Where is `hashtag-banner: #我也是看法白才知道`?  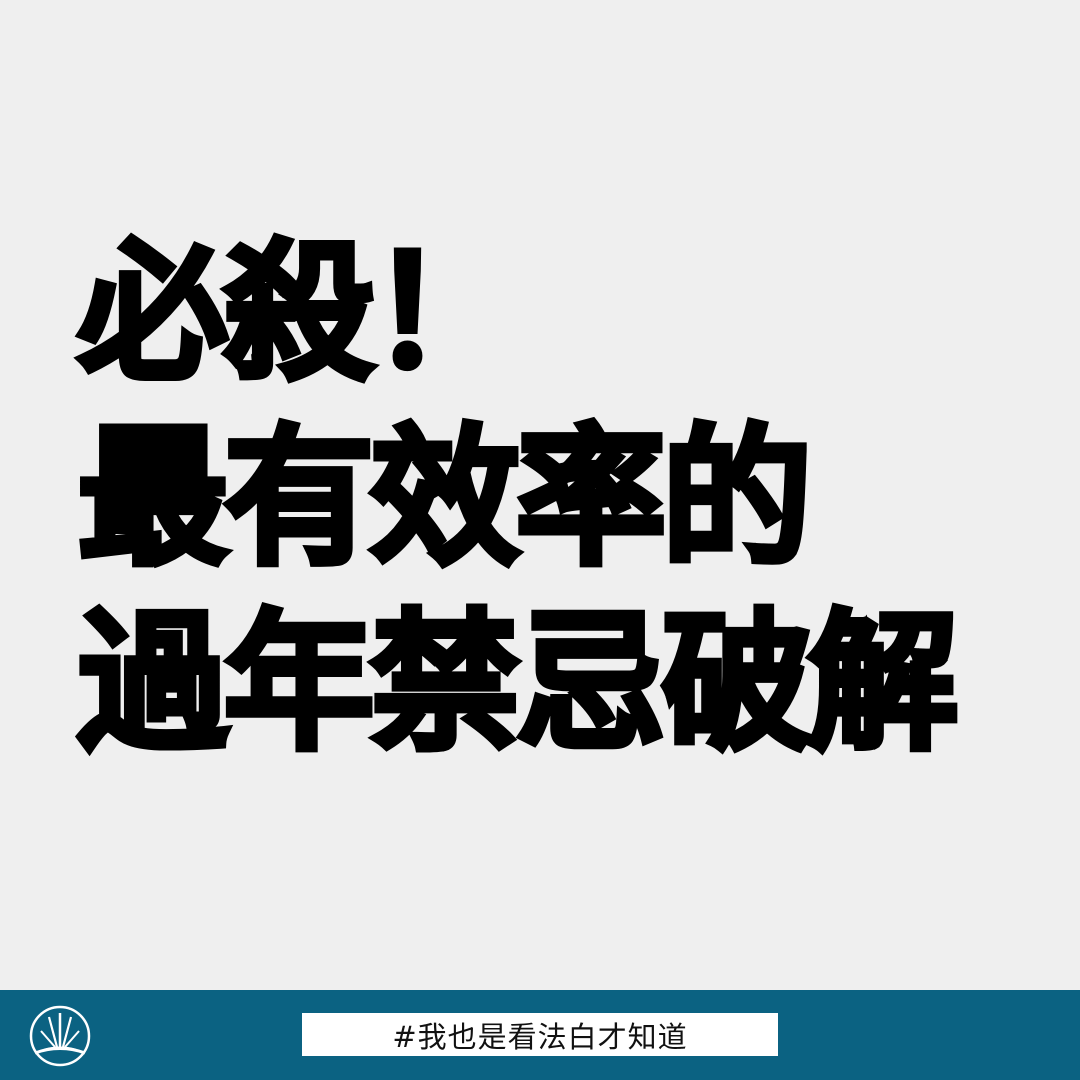
hashtag-banner: #我也是看法白才知道 is located at coordinates (540, 1034).